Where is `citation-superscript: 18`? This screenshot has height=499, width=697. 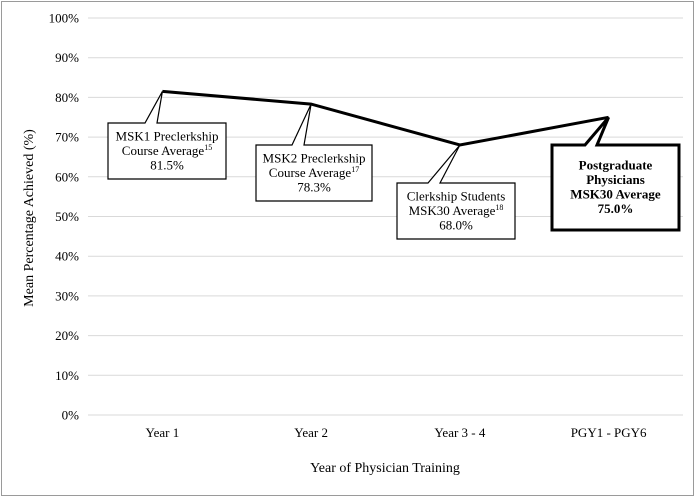
citation-superscript: 18 is located at coordinates (499, 207).